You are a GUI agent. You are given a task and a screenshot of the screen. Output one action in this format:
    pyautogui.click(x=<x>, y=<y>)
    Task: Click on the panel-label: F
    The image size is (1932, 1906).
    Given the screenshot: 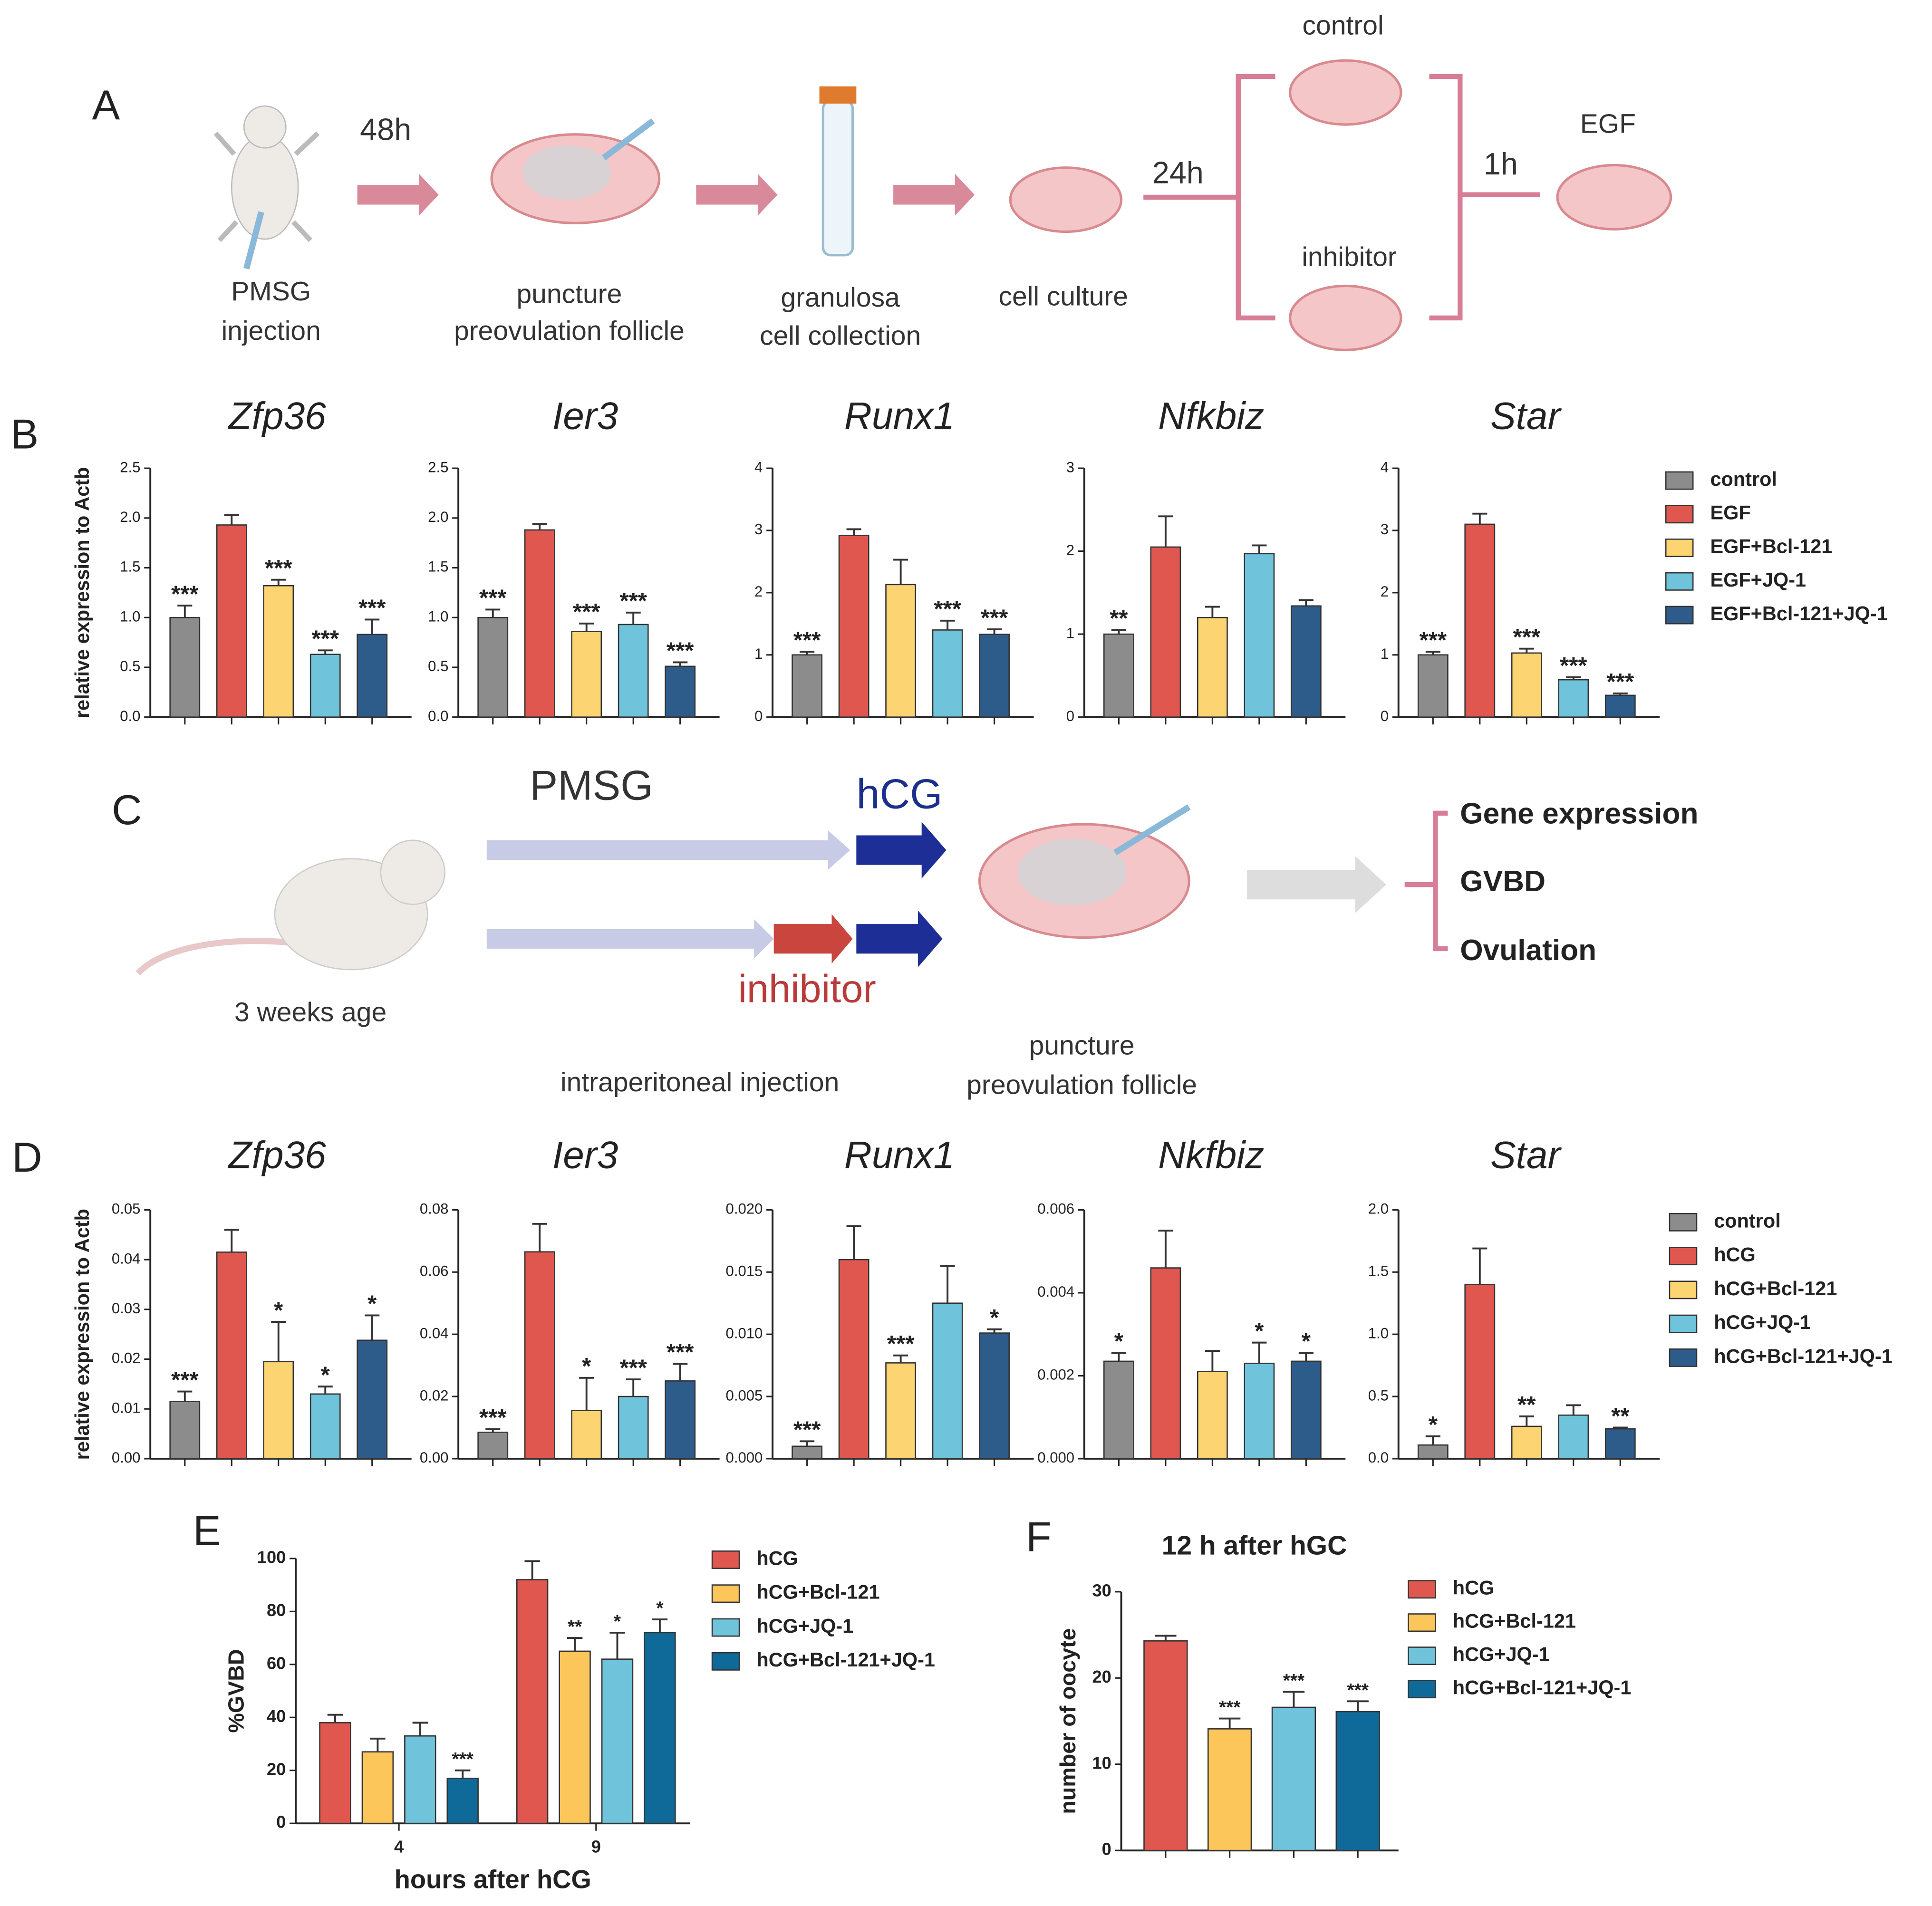 What is the action you would take?
    pyautogui.click(x=1039, y=1536)
    